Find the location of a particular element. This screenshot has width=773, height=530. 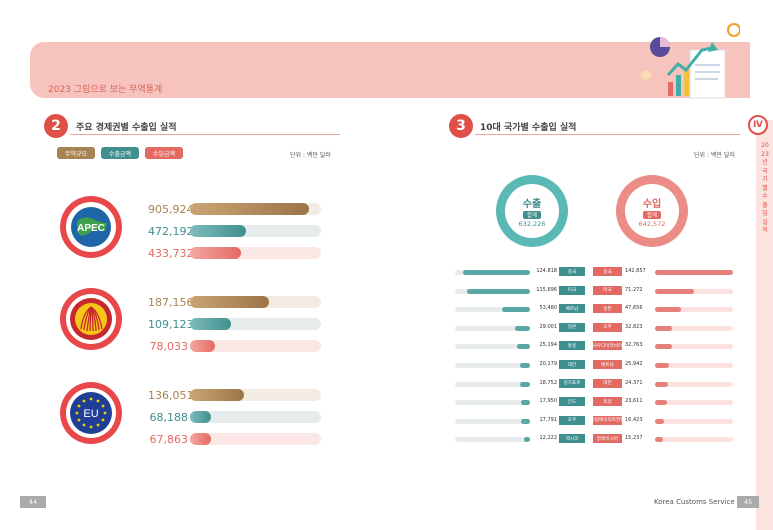

eu-logo: EU is located at coordinates (91, 413).